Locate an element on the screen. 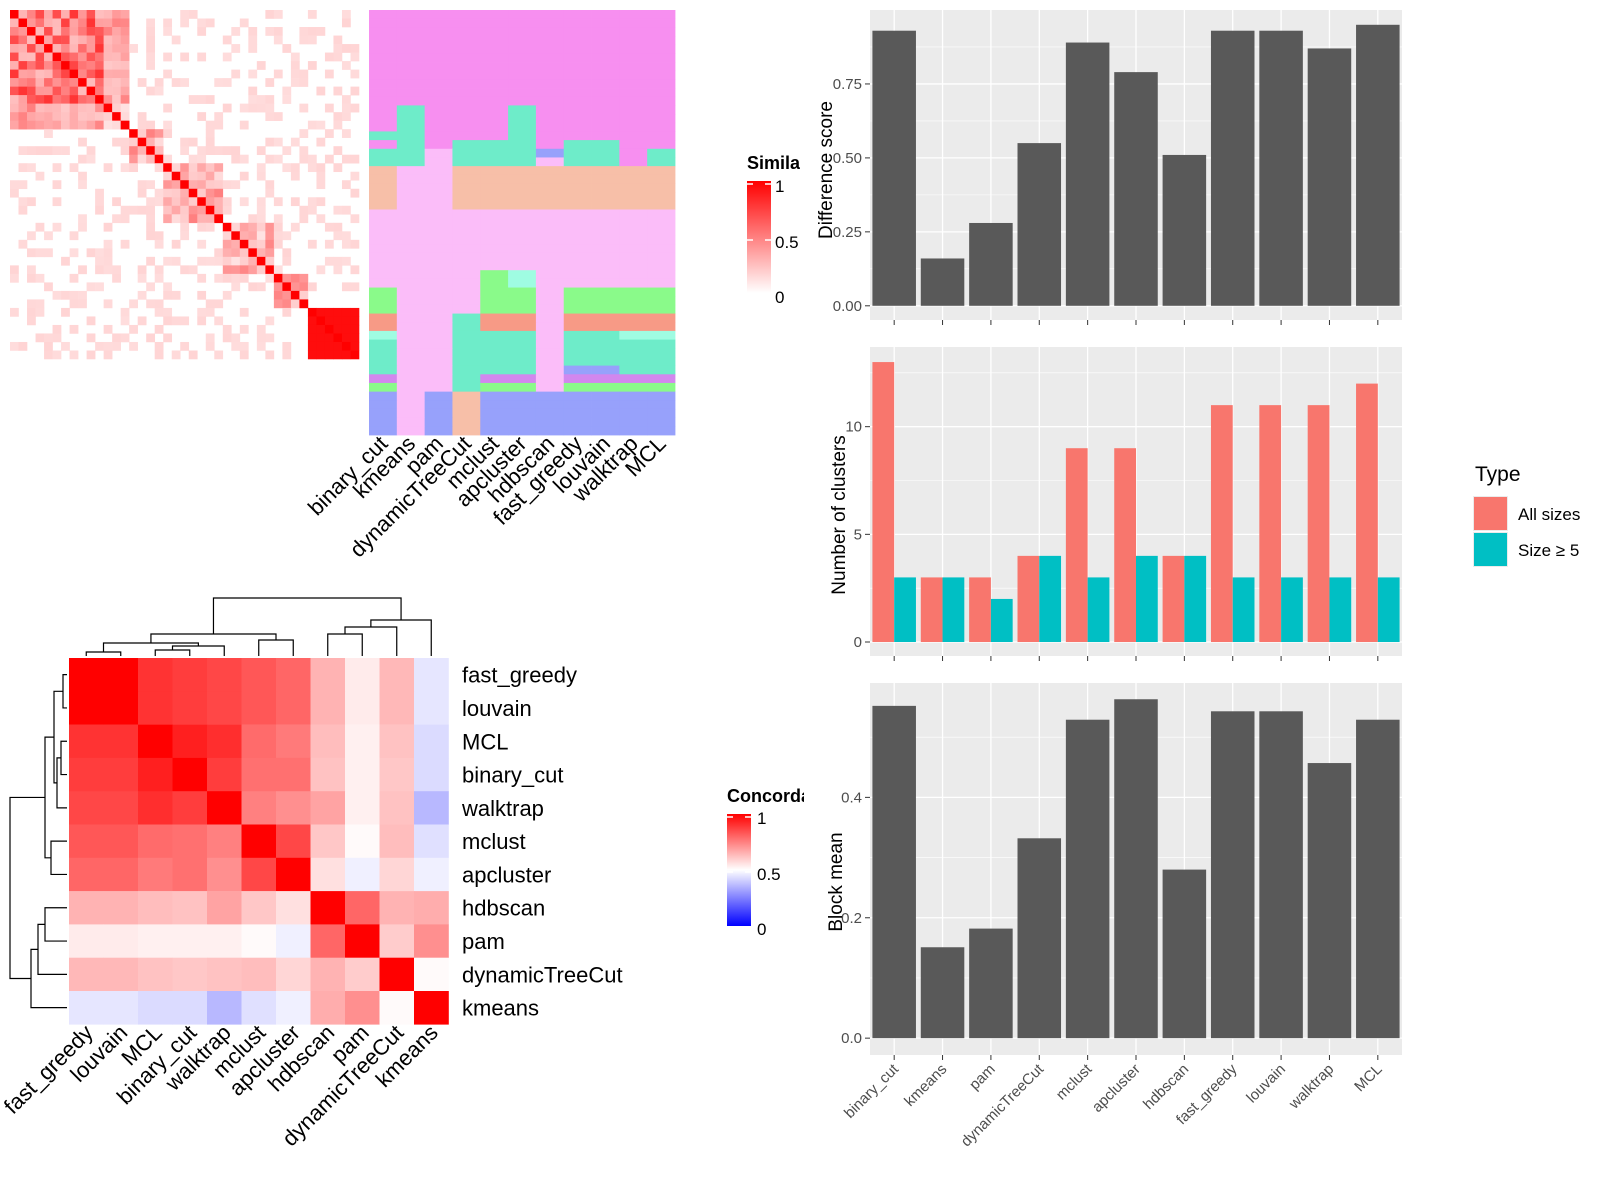 Image resolution: width=1600 pixels, height=1200 pixels. concordance-row-label: binary_cut is located at coordinates (513, 775).